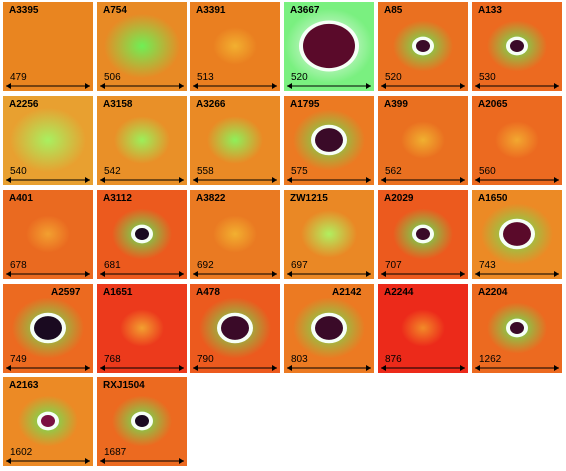  What do you see at coordinates (299, 265) in the screenshot?
I see `scale-value: 697` at bounding box center [299, 265].